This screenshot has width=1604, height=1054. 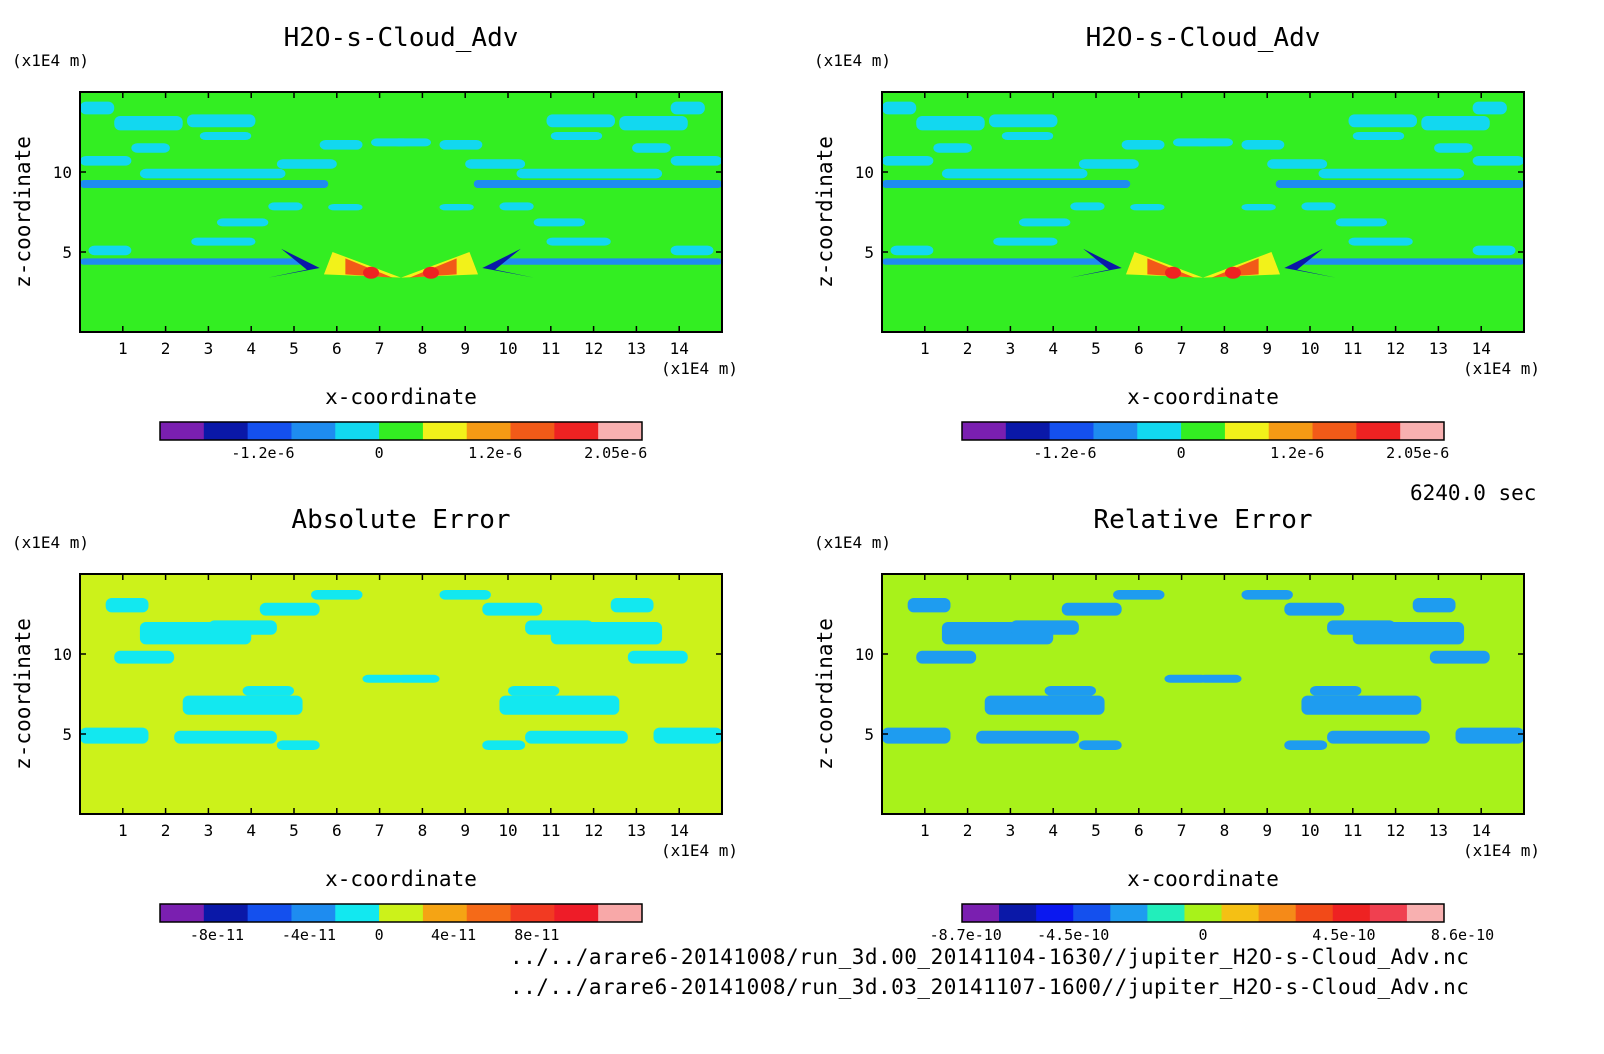 What do you see at coordinates (610, 261) in the screenshot?
I see `contour-band` at bounding box center [610, 261].